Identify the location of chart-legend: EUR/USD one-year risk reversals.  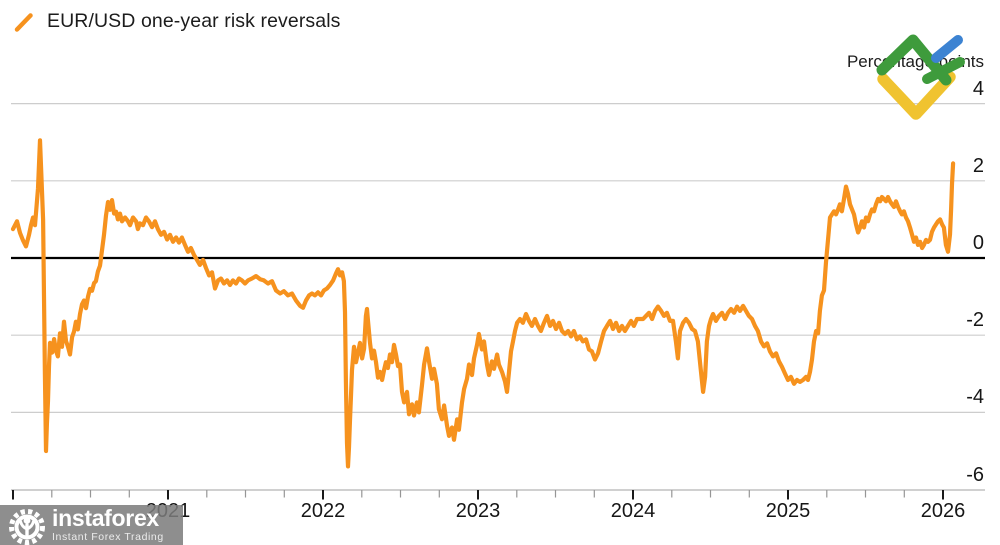
(177, 21).